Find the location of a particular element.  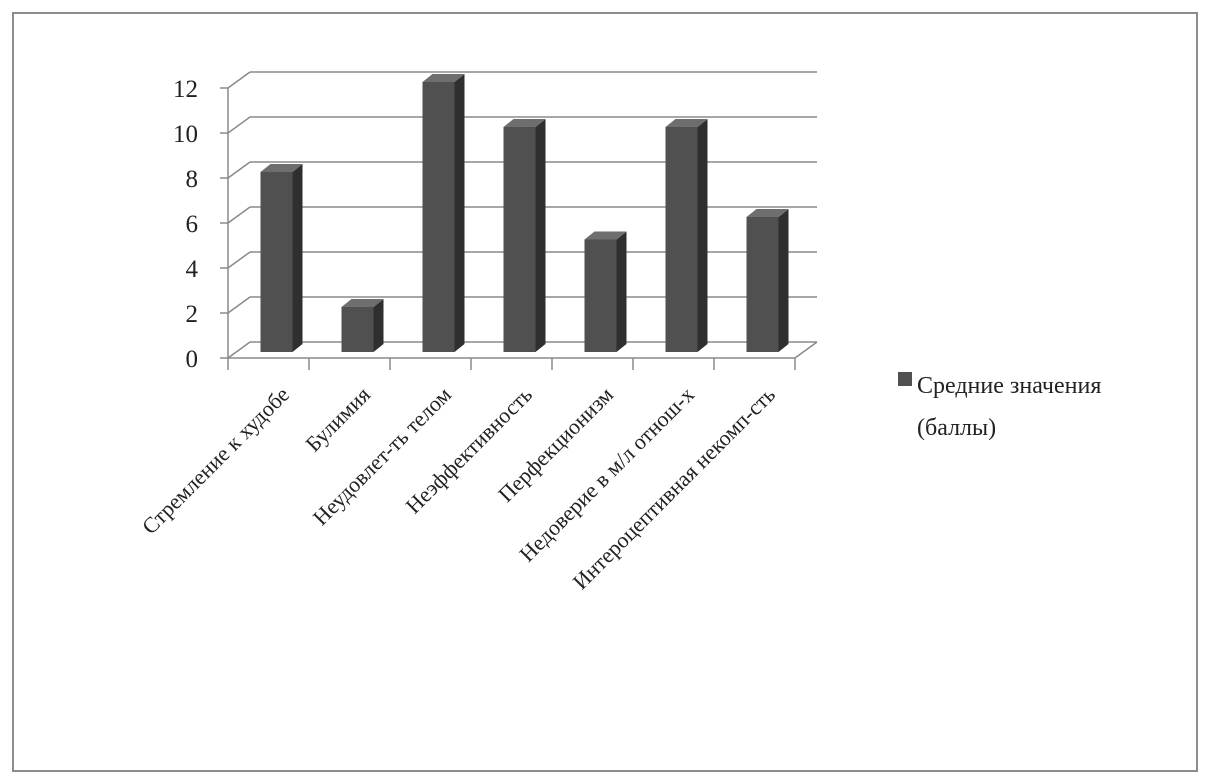

category-label: Неудовлет-ть телом is located at coordinates (382, 456).